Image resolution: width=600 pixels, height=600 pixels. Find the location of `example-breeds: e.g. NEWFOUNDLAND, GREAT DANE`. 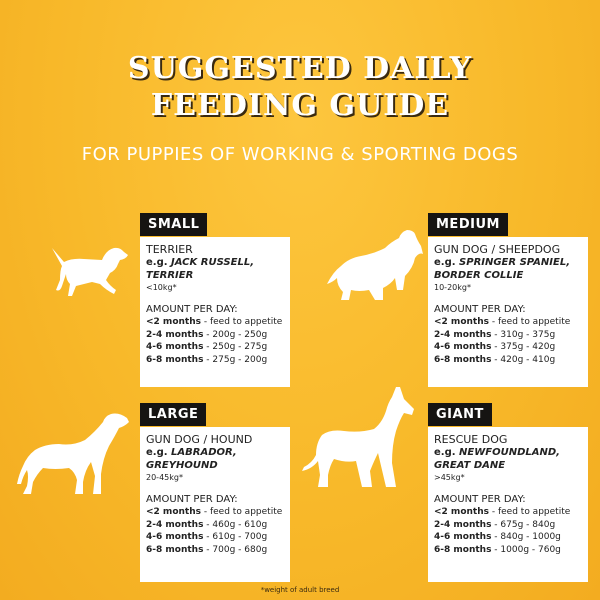

example-breeds: e.g. NEWFOUNDLAND, GREAT DANE is located at coordinates (508, 459).